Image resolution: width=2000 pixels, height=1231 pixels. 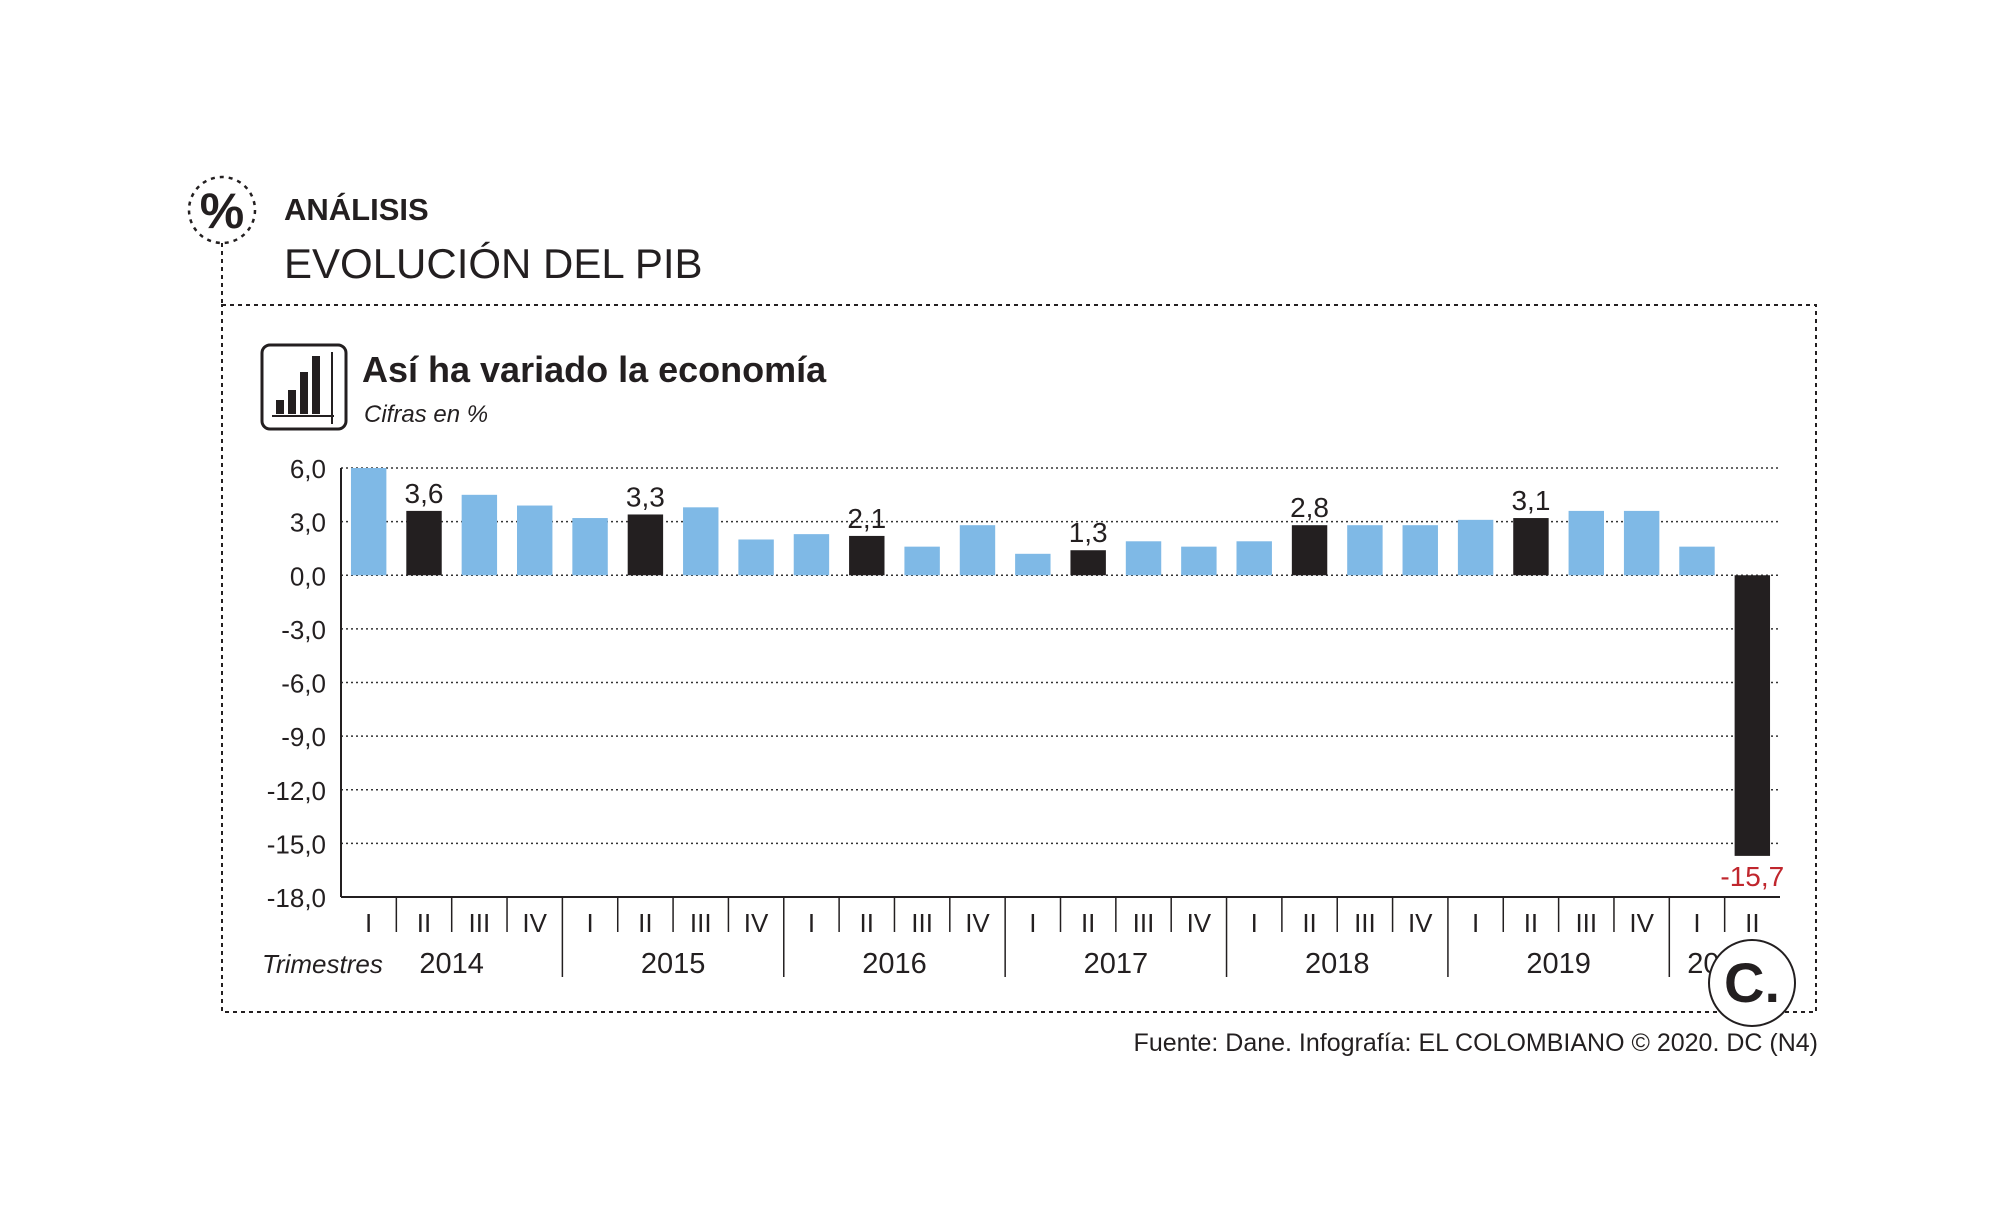 I want to click on chart-title: Así ha variado la economía, so click(x=594, y=369).